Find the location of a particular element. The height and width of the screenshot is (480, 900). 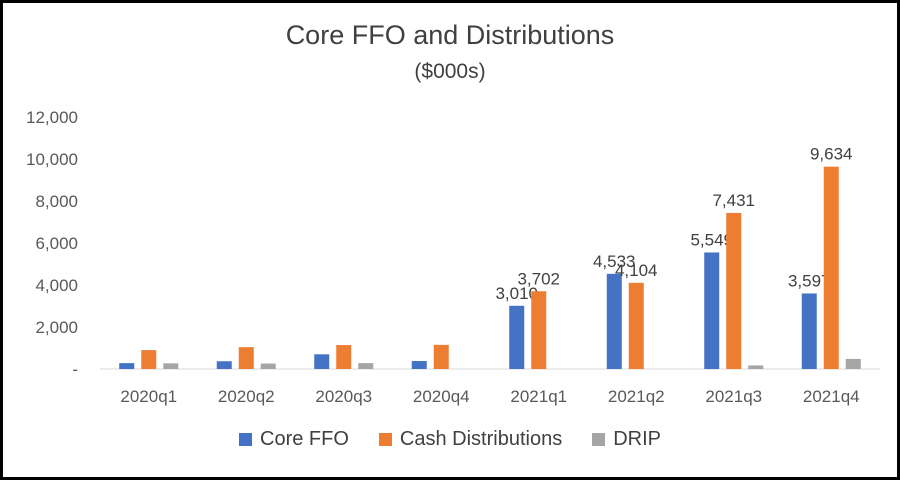

y-tick-label: 8,000 is located at coordinates (56, 201).